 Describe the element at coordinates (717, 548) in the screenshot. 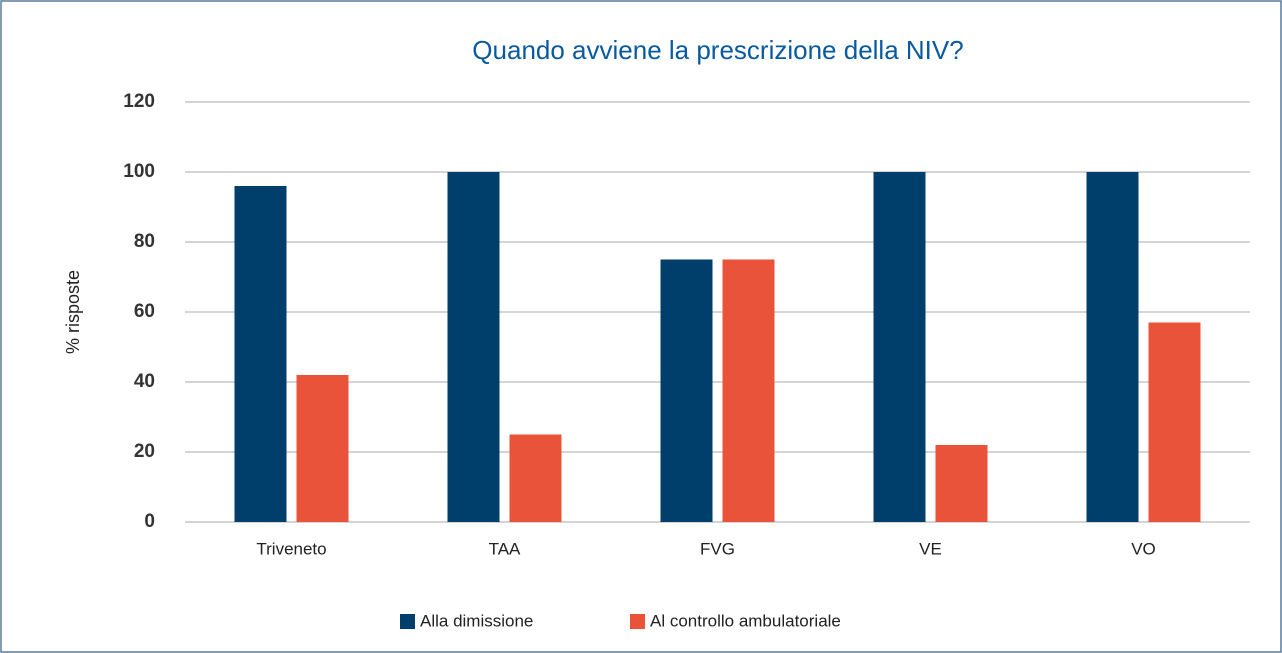

I see `x-tick-label: FVG` at that location.